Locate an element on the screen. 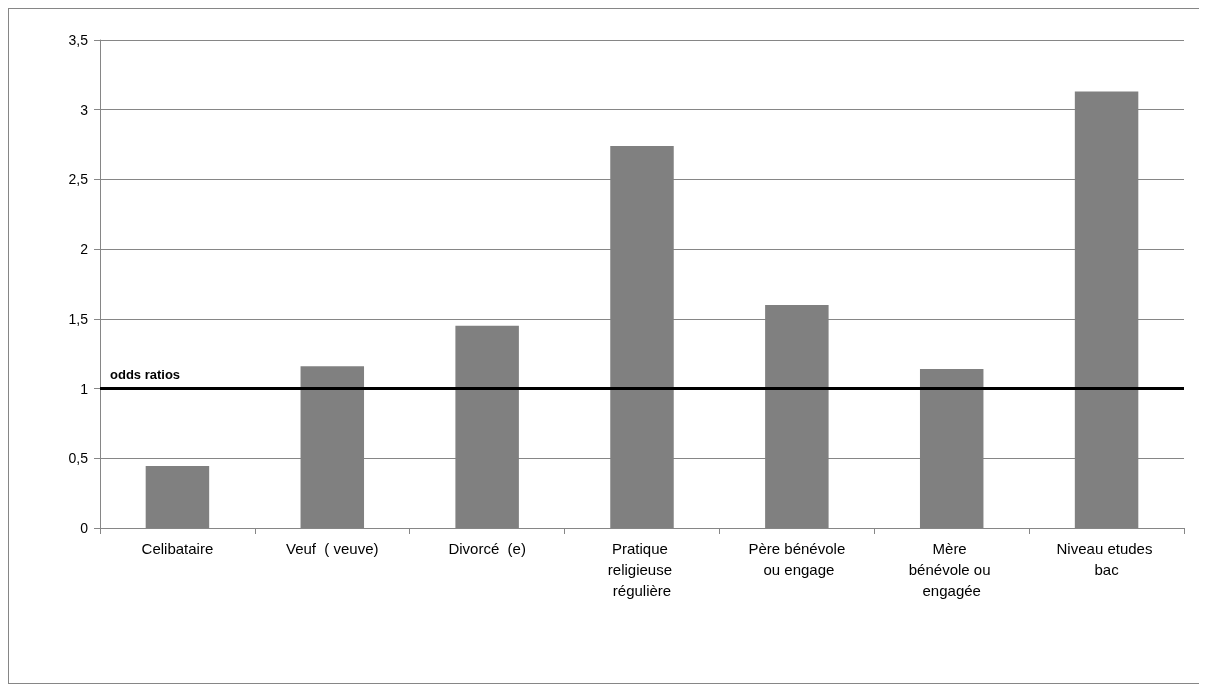 Image resolution: width=1207 pixels, height=692 pixels. y-tick-label: 3 is located at coordinates (84, 109).